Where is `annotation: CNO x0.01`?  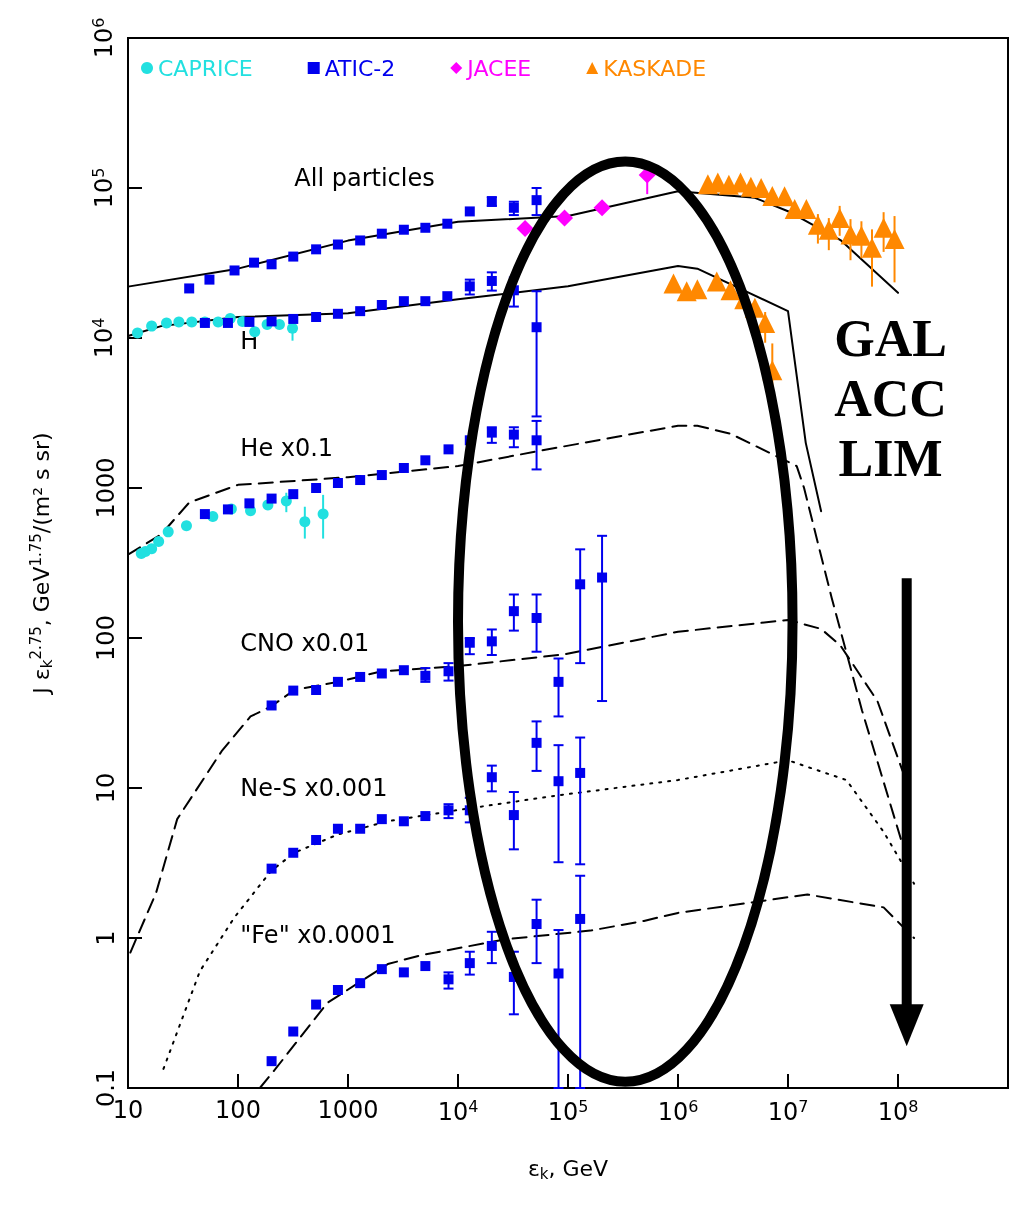
annotation: CNO x0.01 is located at coordinates (305, 642).